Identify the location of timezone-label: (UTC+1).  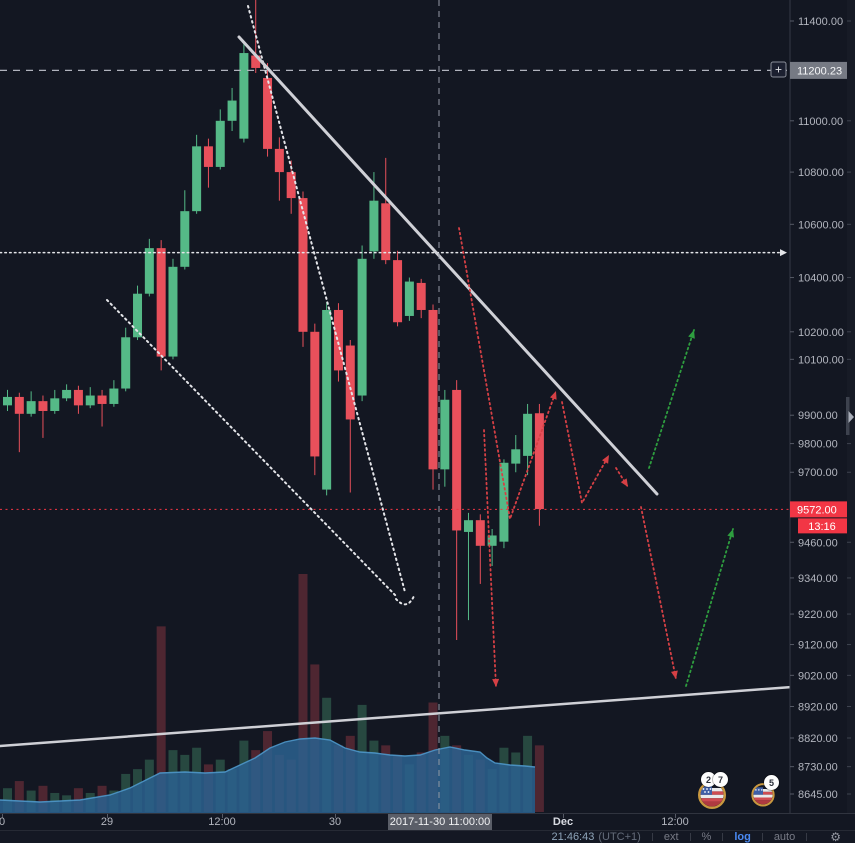
(619, 837).